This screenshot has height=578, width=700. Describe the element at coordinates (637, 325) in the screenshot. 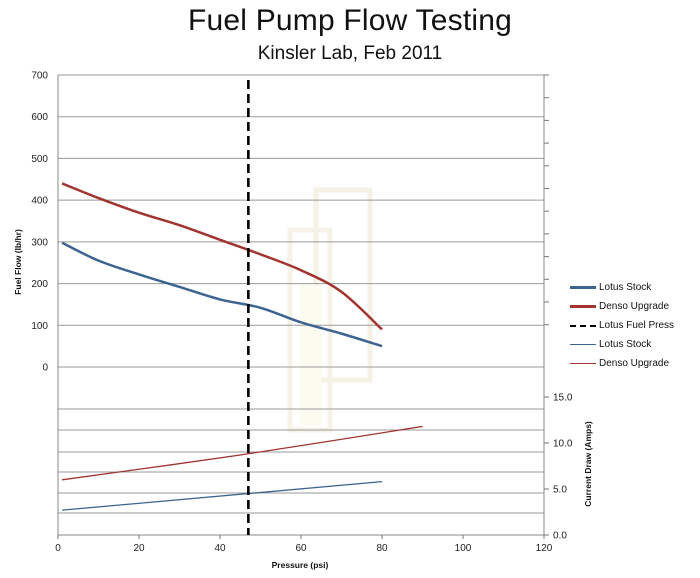

I see `legend-label: Lotus Fuel Press` at that location.